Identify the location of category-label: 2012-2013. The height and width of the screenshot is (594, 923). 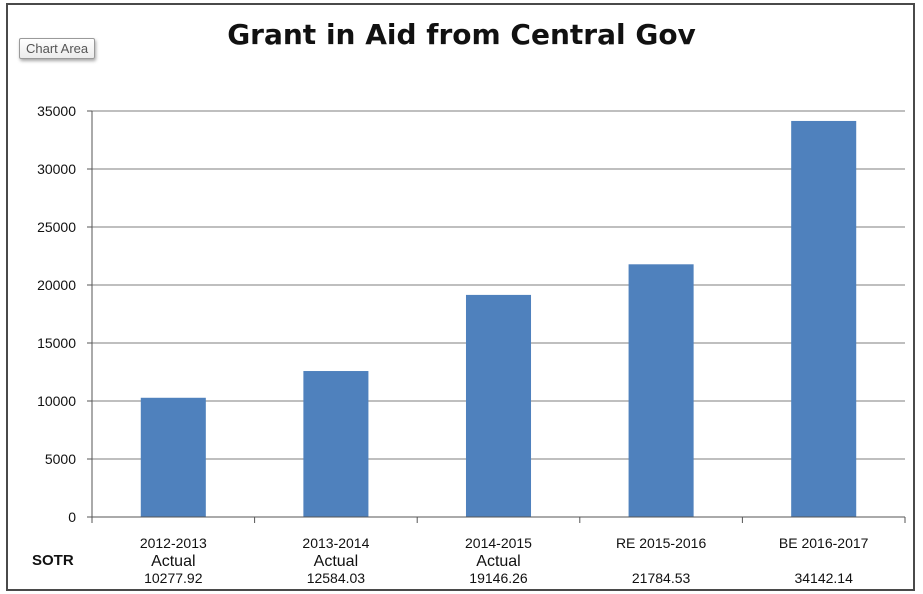
(173, 543).